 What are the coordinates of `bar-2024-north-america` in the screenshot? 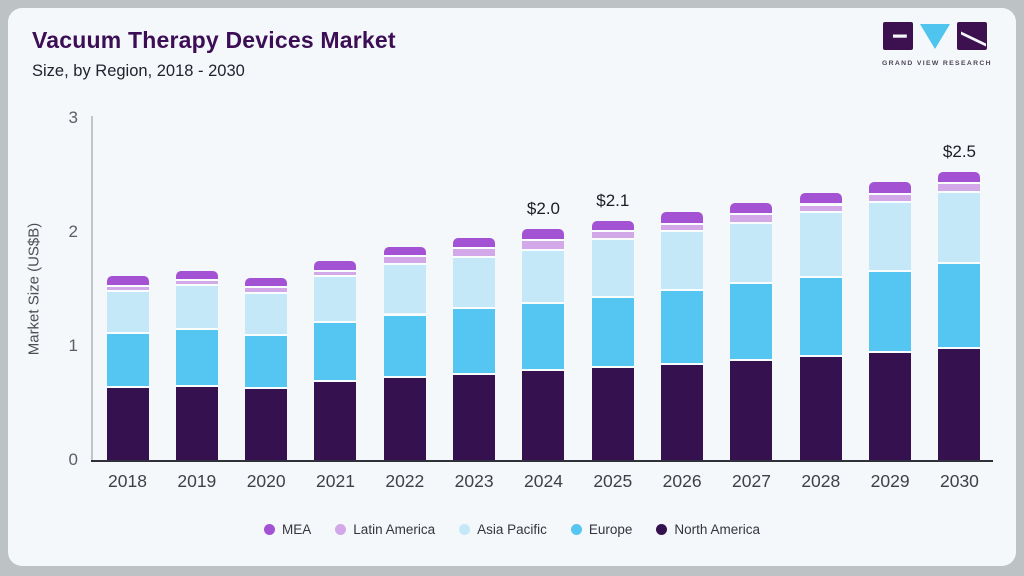 It's located at (543, 414).